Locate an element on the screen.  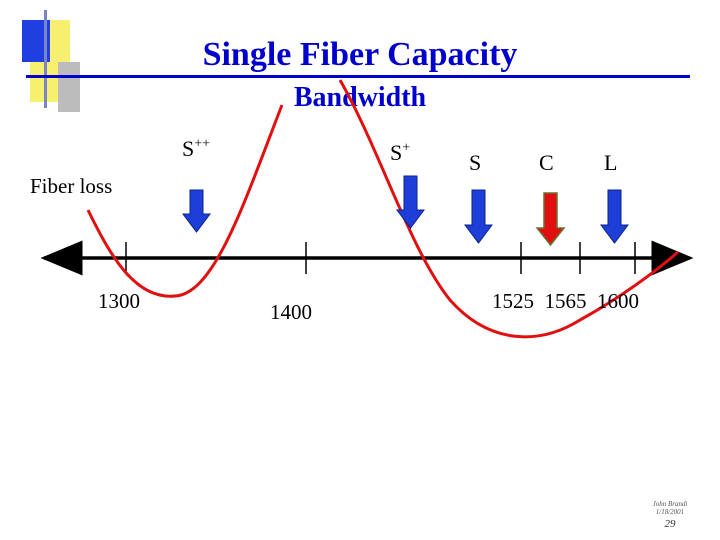
footer-date: 1/18/2001 is located at coordinates (670, 512).